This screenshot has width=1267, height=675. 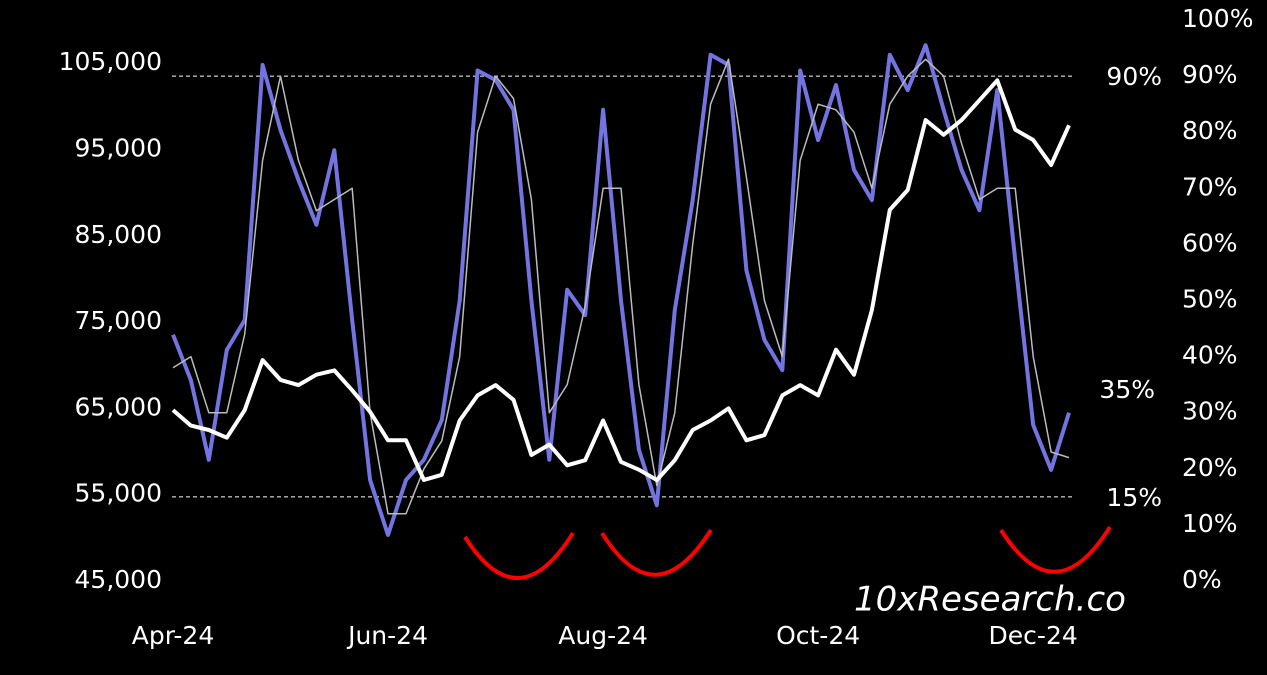 I want to click on y2-tick-label: 20%, so click(x=1210, y=467).